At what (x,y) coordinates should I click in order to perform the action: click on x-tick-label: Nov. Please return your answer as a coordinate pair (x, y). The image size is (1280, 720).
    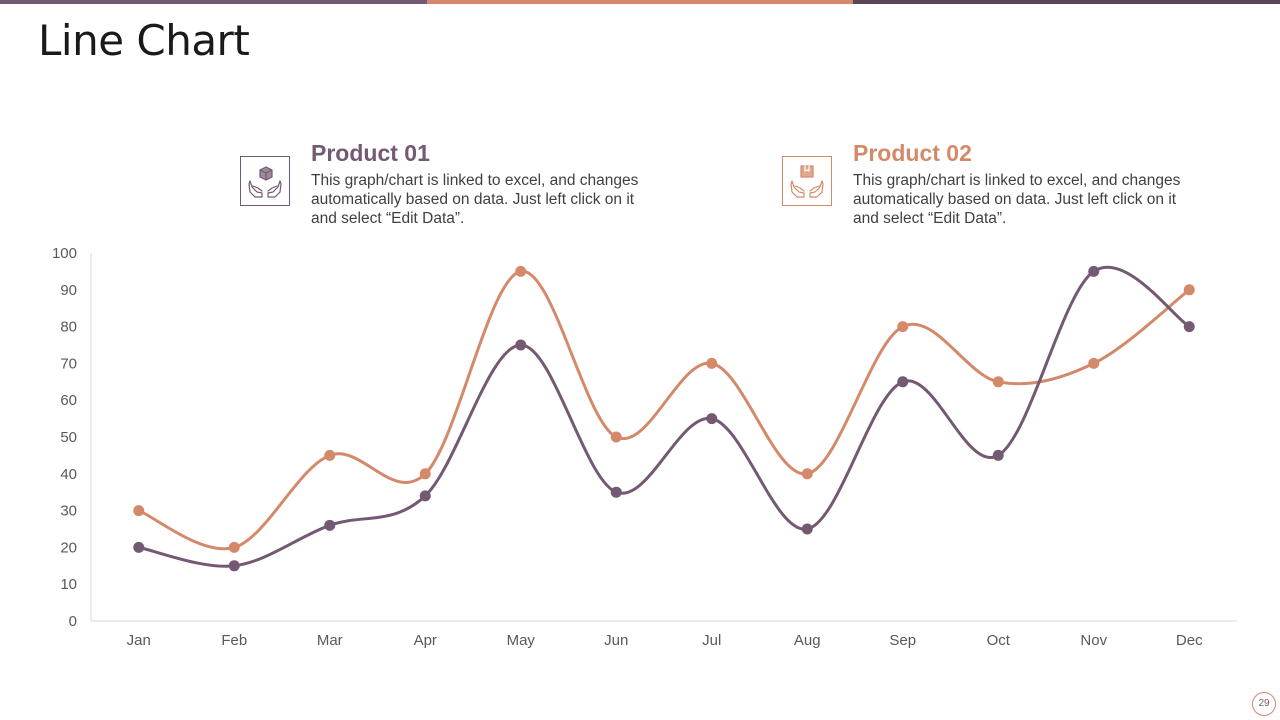
    Looking at the image, I should click on (1093, 640).